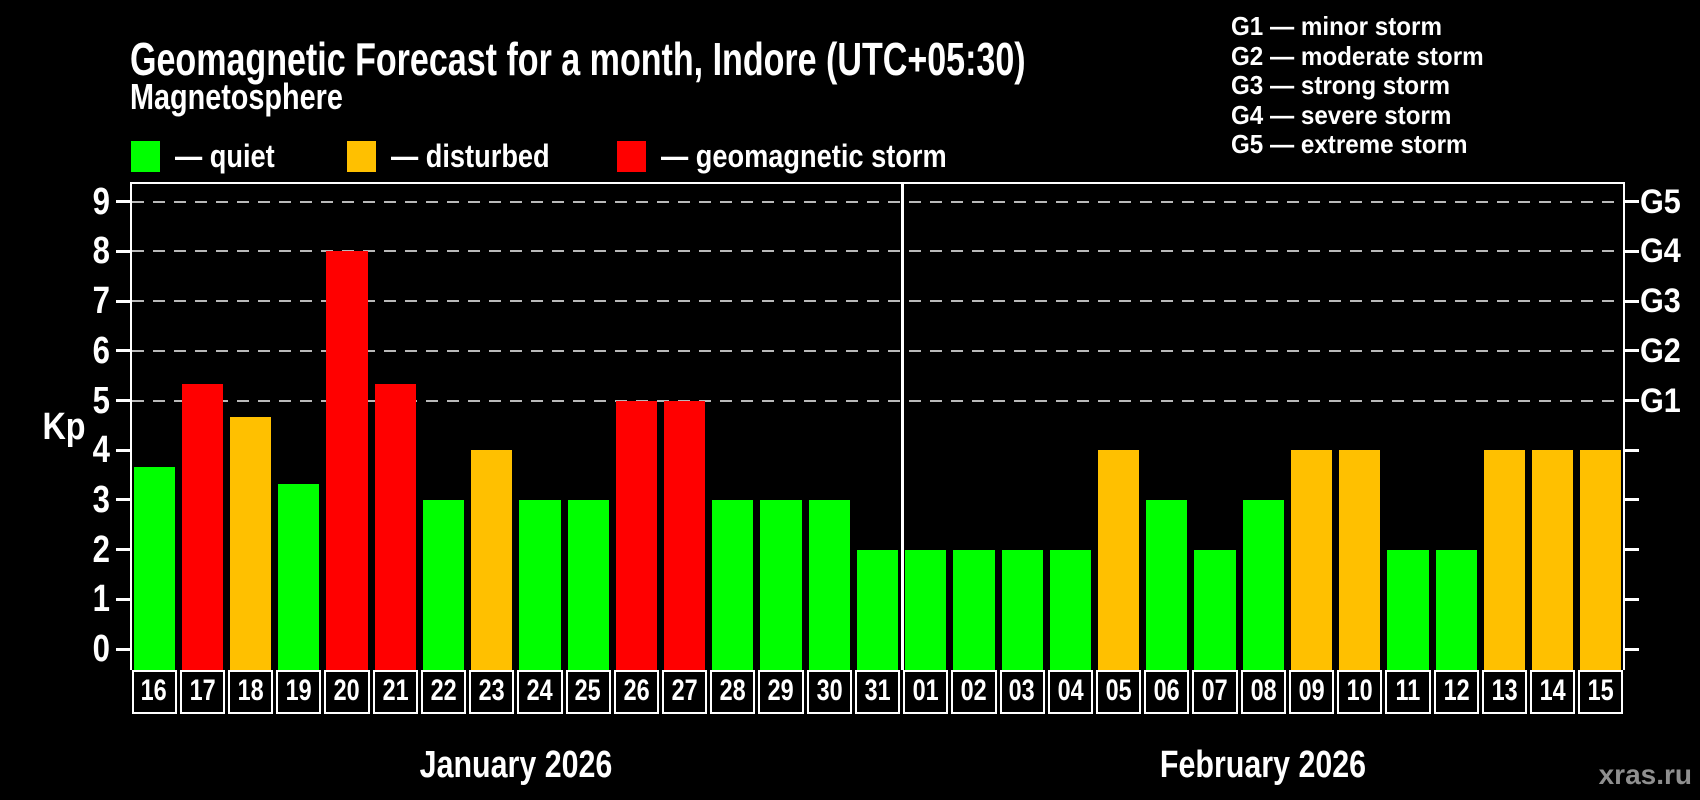  I want to click on day-number: 20, so click(347, 690).